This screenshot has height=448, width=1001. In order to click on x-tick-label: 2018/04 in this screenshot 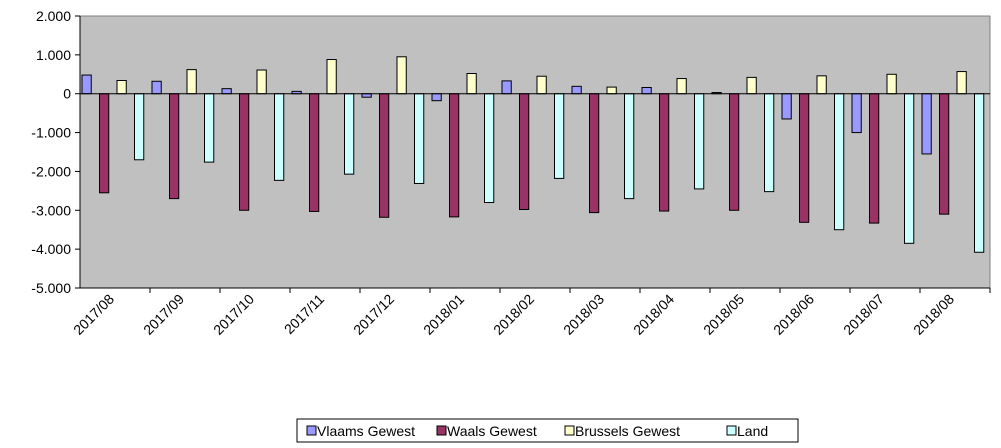, I will do `click(653, 314)`.